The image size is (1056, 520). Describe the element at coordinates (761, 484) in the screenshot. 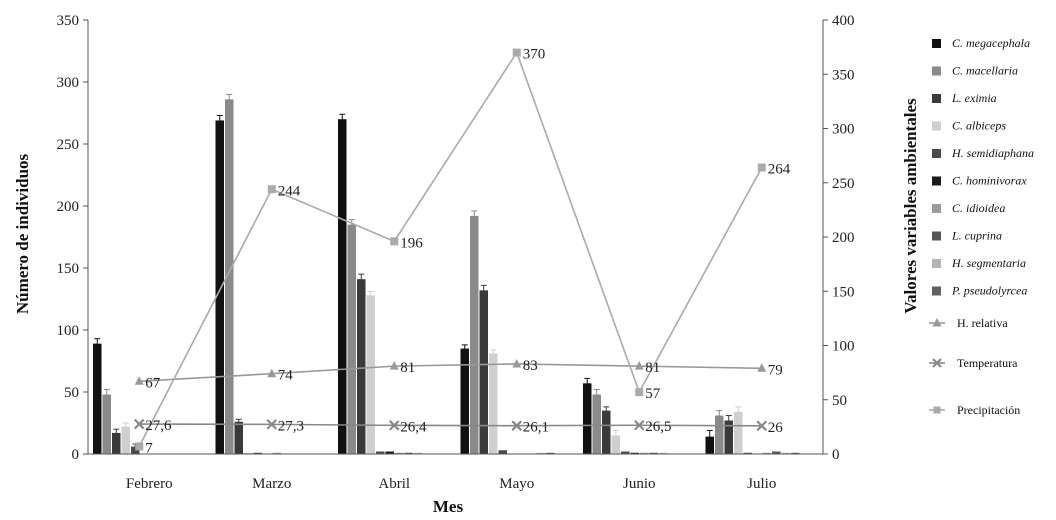

I see `x-tick-label: Julio` at that location.